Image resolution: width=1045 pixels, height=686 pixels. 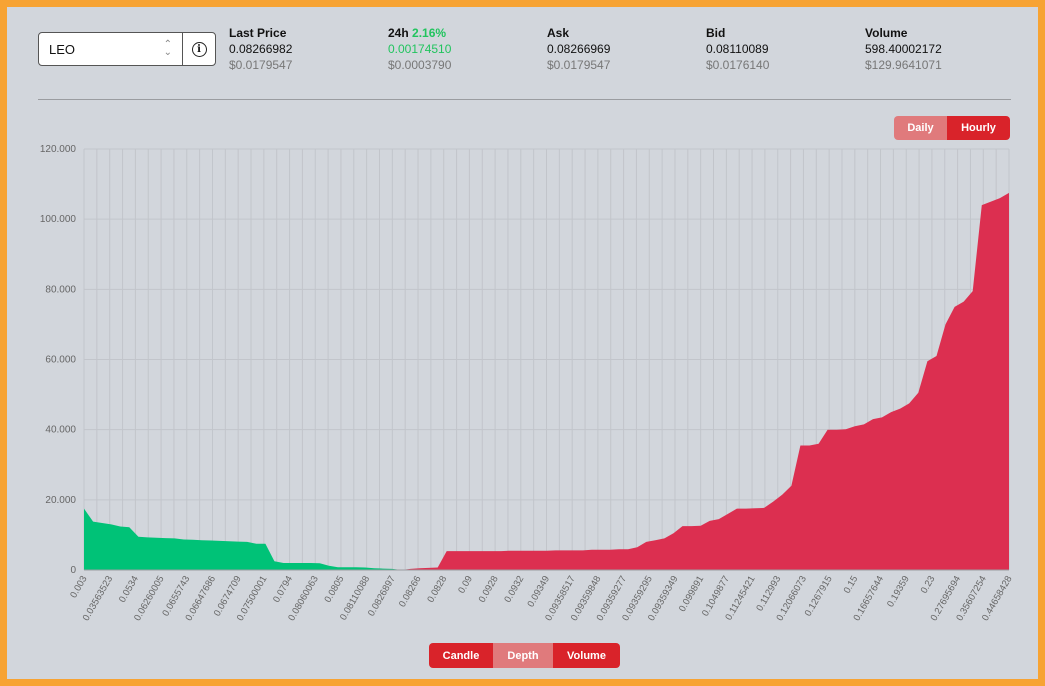 What do you see at coordinates (437, 589) in the screenshot?
I see `x-tick-label: 0.0828` at bounding box center [437, 589].